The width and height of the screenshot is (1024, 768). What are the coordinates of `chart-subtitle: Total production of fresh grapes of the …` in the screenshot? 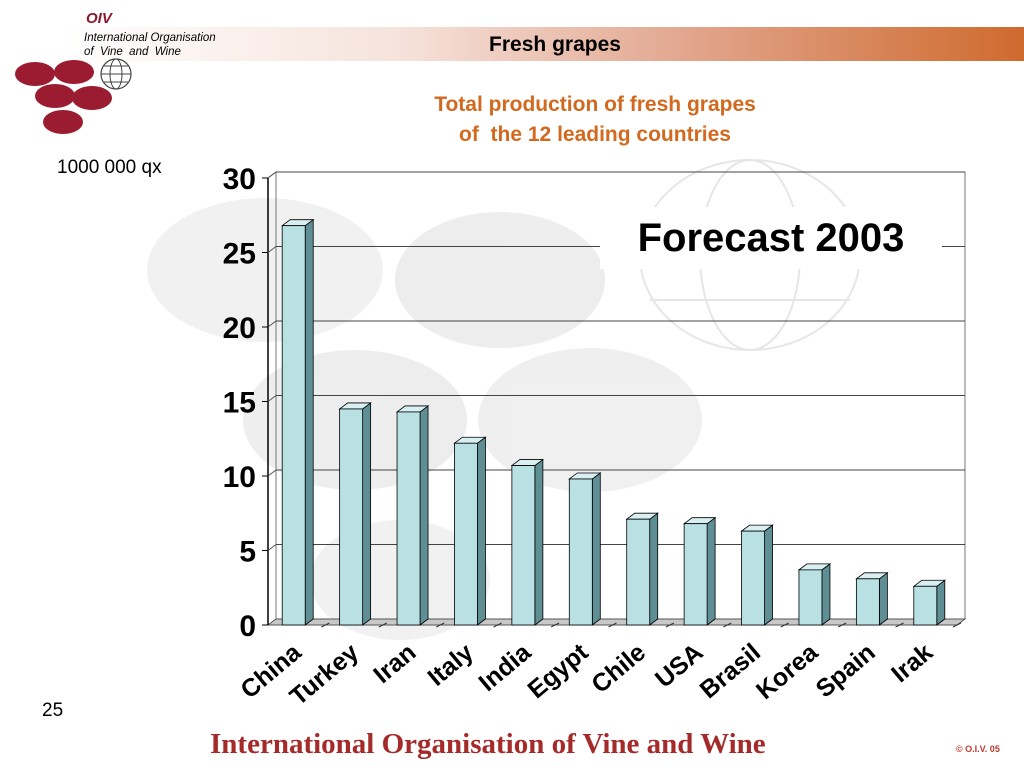 It's located at (595, 120).